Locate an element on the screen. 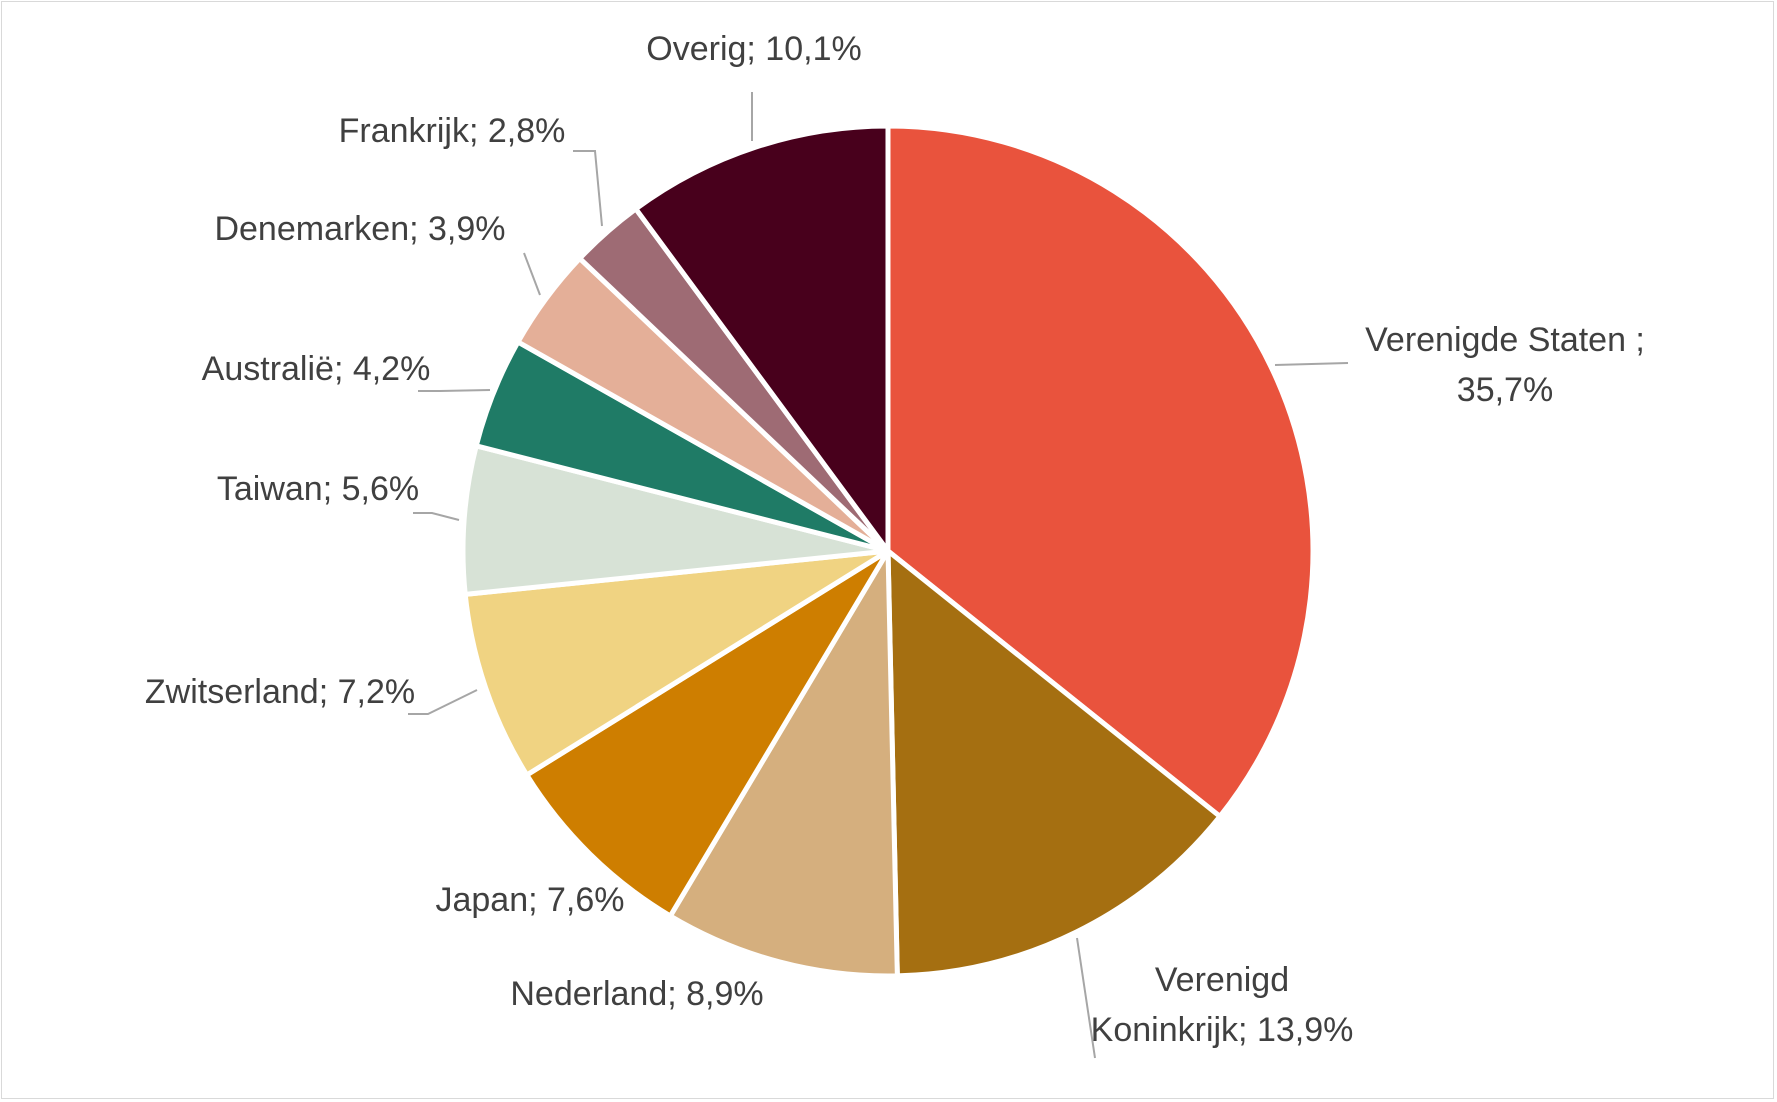 This screenshot has width=1777, height=1102. data-label-line: Overig; 10,1% is located at coordinates (753, 49).